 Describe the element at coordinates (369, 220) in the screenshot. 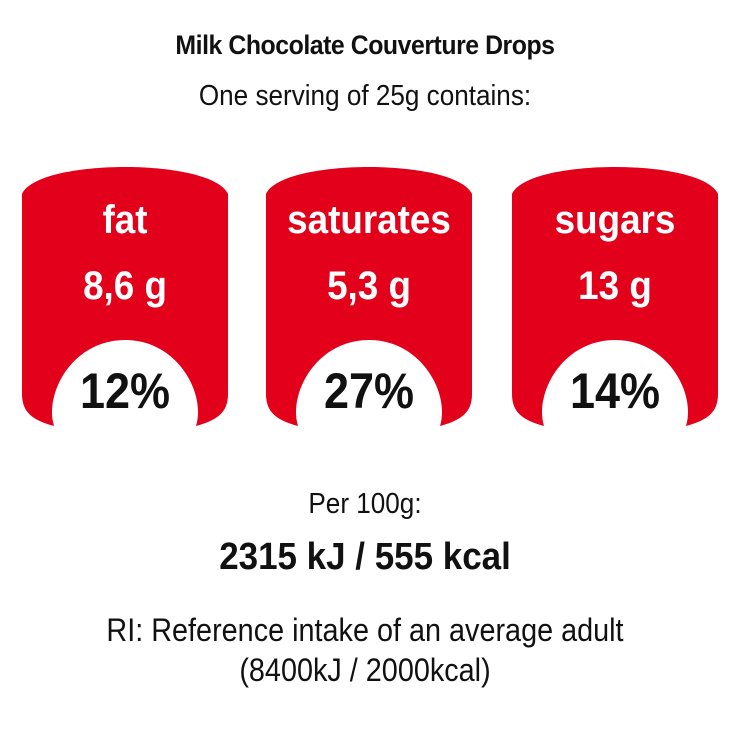

I see `nutrient-name: saturates` at that location.